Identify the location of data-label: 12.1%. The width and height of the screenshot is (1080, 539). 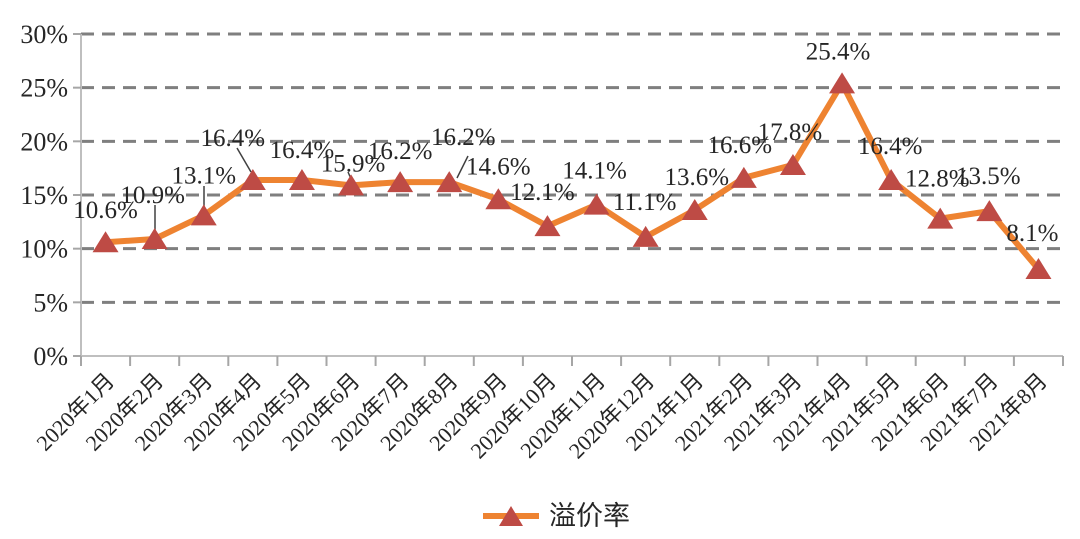
(542, 192).